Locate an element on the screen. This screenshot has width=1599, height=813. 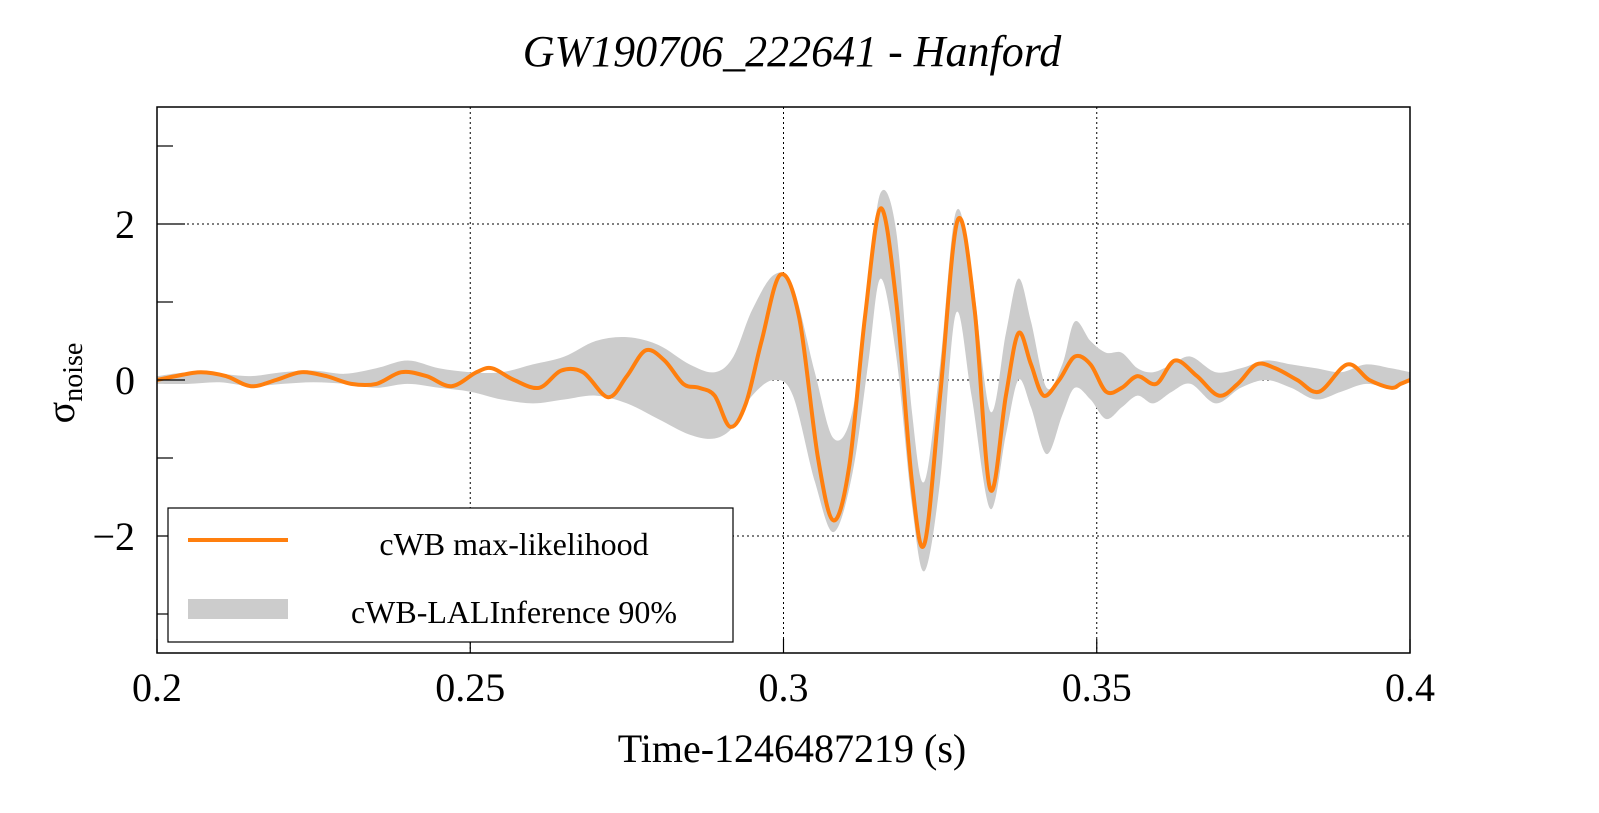
x-tick-label: 0.2 is located at coordinates (157, 687).